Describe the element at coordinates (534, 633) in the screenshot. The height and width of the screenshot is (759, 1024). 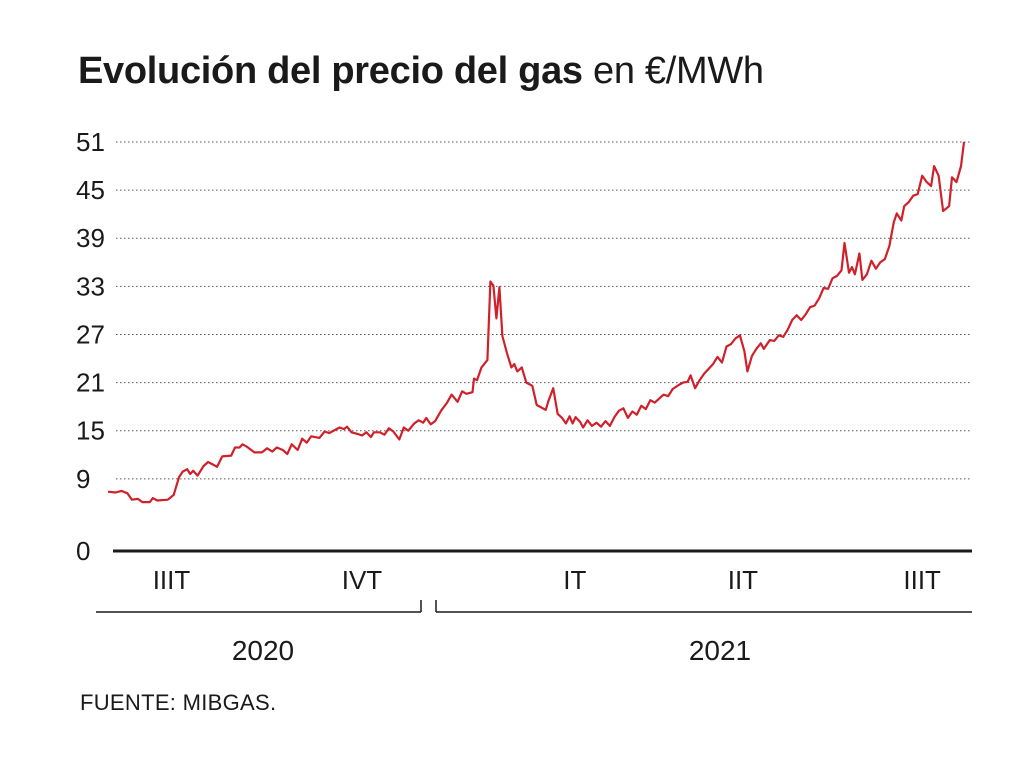
I see `year-brackets: 2020 2021` at that location.